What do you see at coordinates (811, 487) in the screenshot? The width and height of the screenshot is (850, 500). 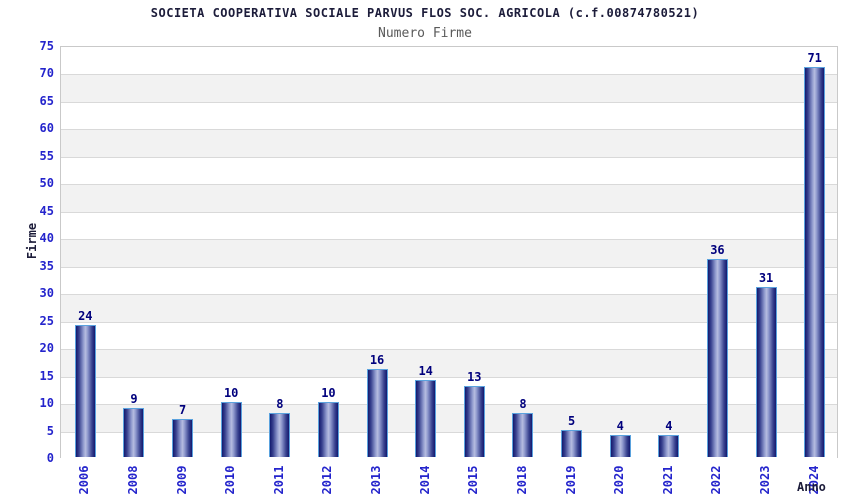 I see `x-axis-title: Anno` at bounding box center [811, 487].